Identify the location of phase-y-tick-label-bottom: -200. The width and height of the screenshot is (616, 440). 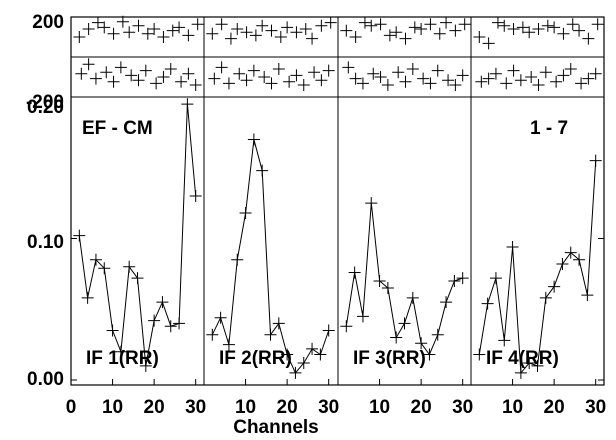
(45, 102).